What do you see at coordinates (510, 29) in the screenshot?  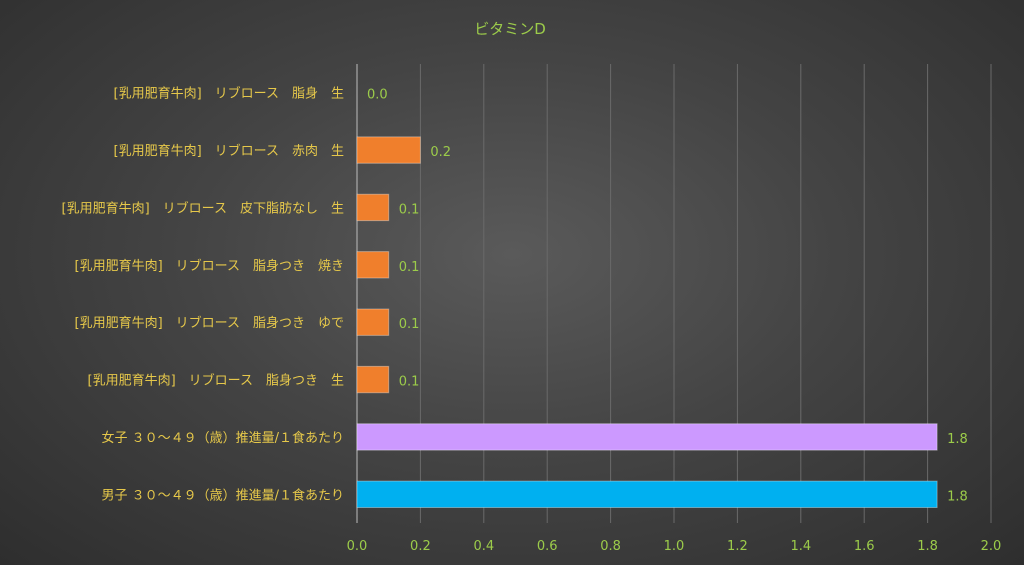 I see `chart-title: ビタミンD` at bounding box center [510, 29].